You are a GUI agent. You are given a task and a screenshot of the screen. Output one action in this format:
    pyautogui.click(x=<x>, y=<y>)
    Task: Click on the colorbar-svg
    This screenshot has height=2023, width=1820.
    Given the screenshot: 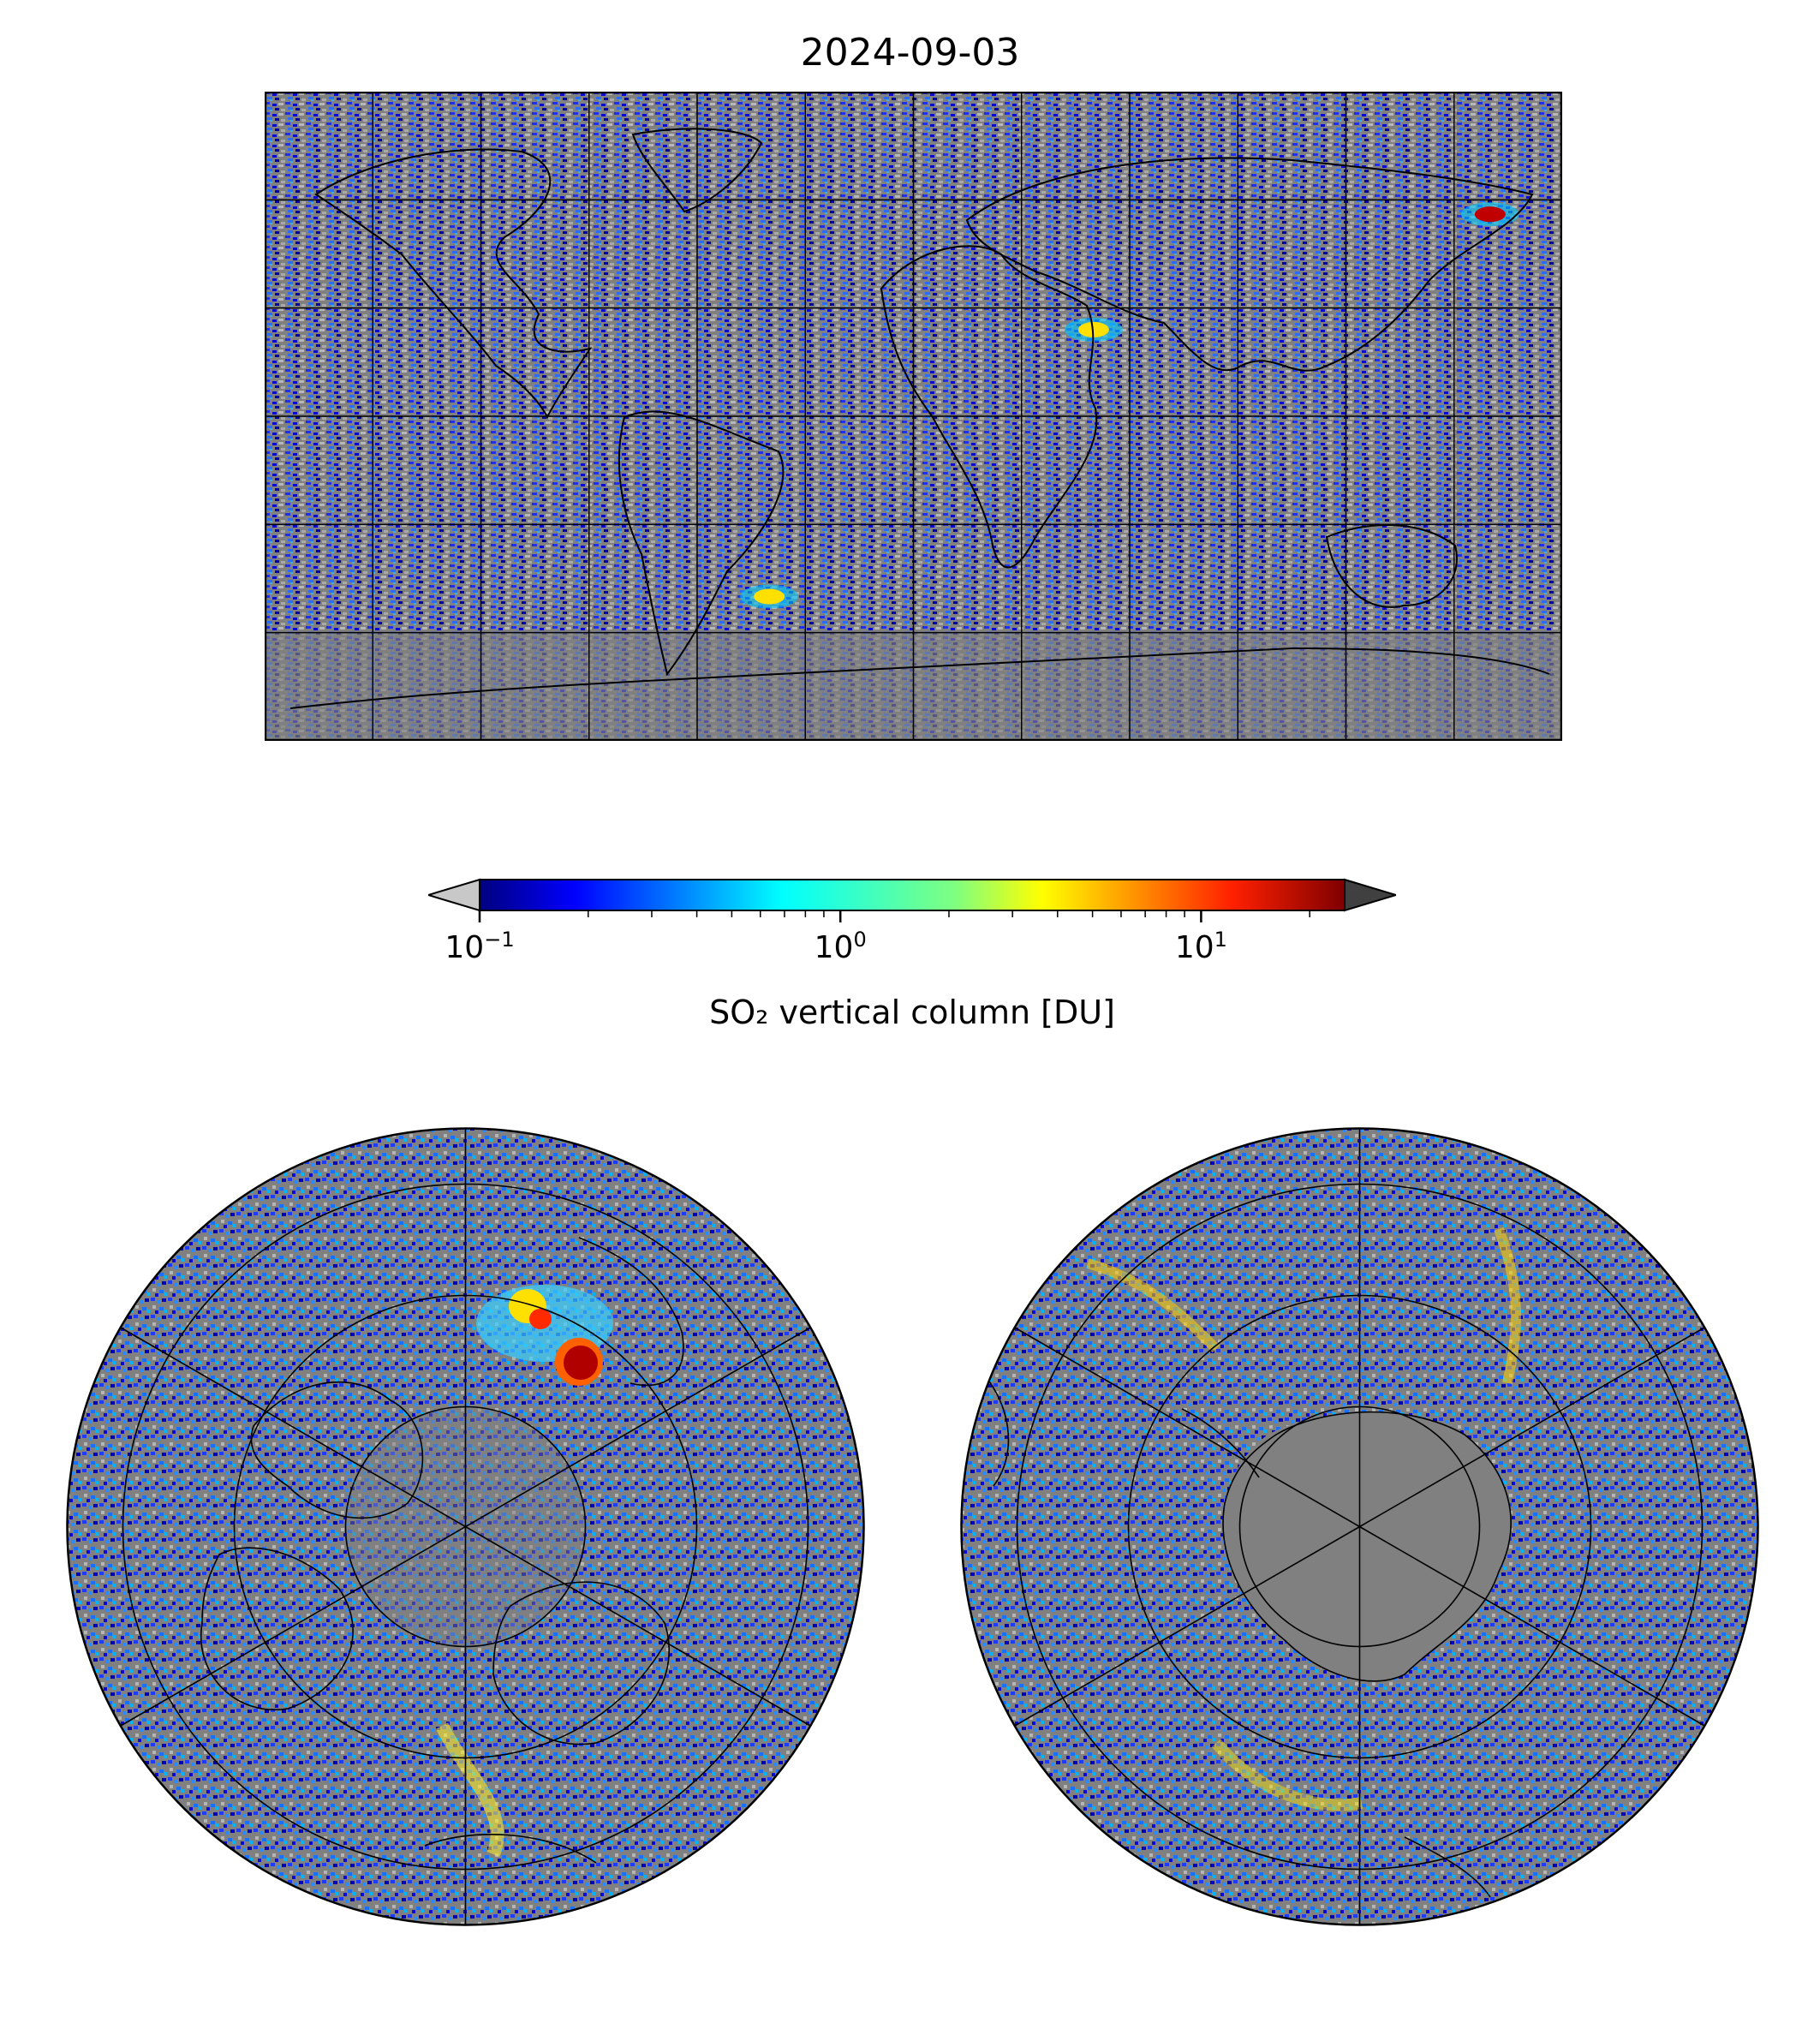 What is the action you would take?
    pyautogui.click(x=912, y=900)
    